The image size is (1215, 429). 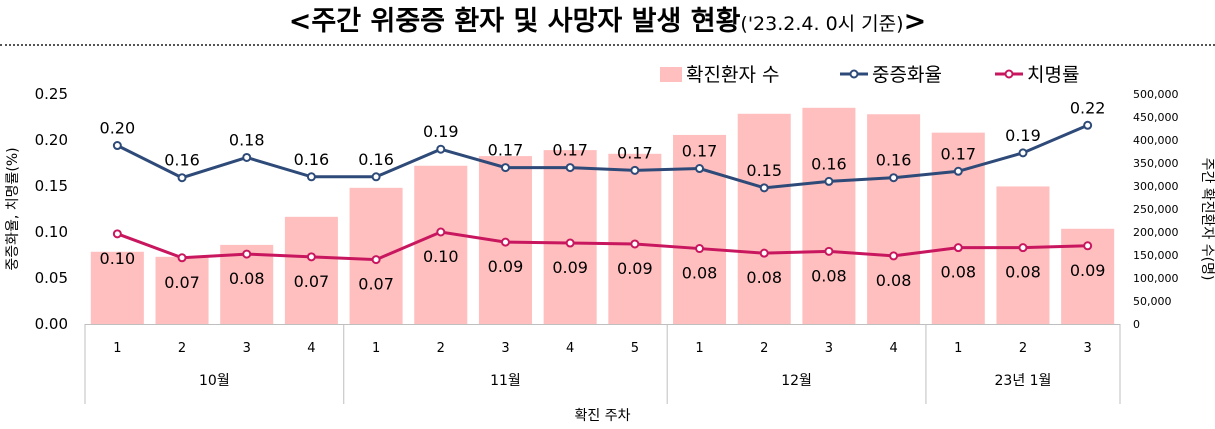 I want to click on title-divider, so click(x=607, y=45).